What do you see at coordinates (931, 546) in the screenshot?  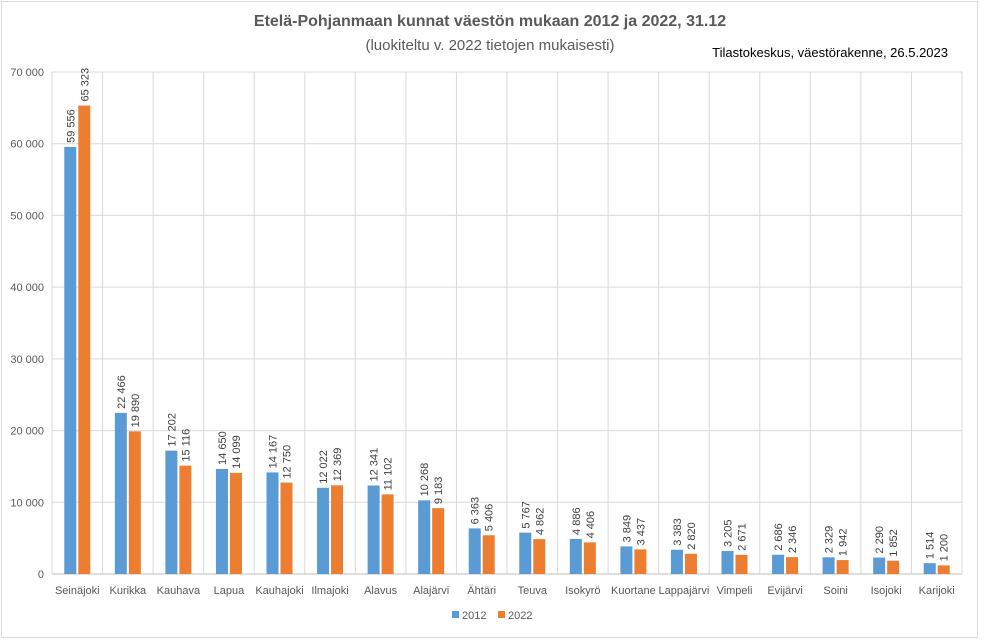 I see `data-label-2012: 1 514` at bounding box center [931, 546].